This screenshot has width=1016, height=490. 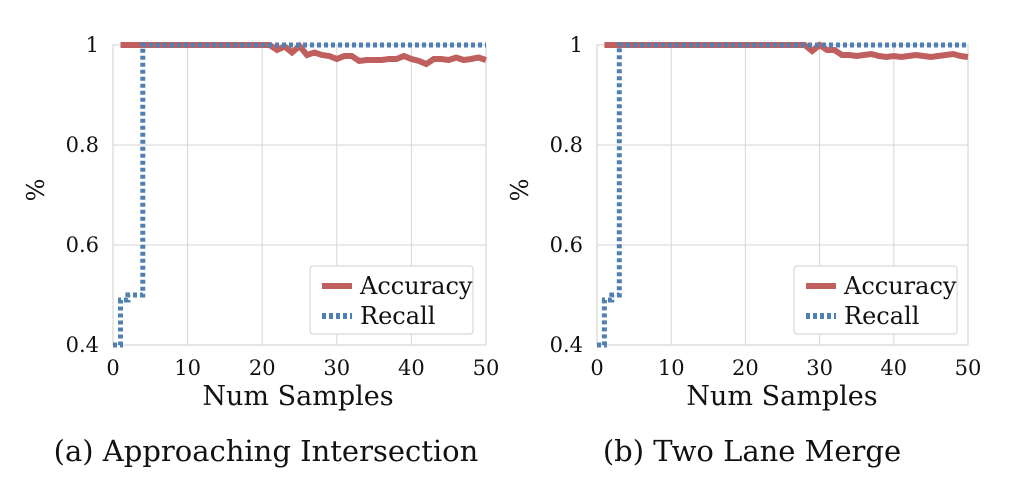 What do you see at coordinates (752, 451) in the screenshot?
I see `caption: (b) Two Lane Merge` at bounding box center [752, 451].